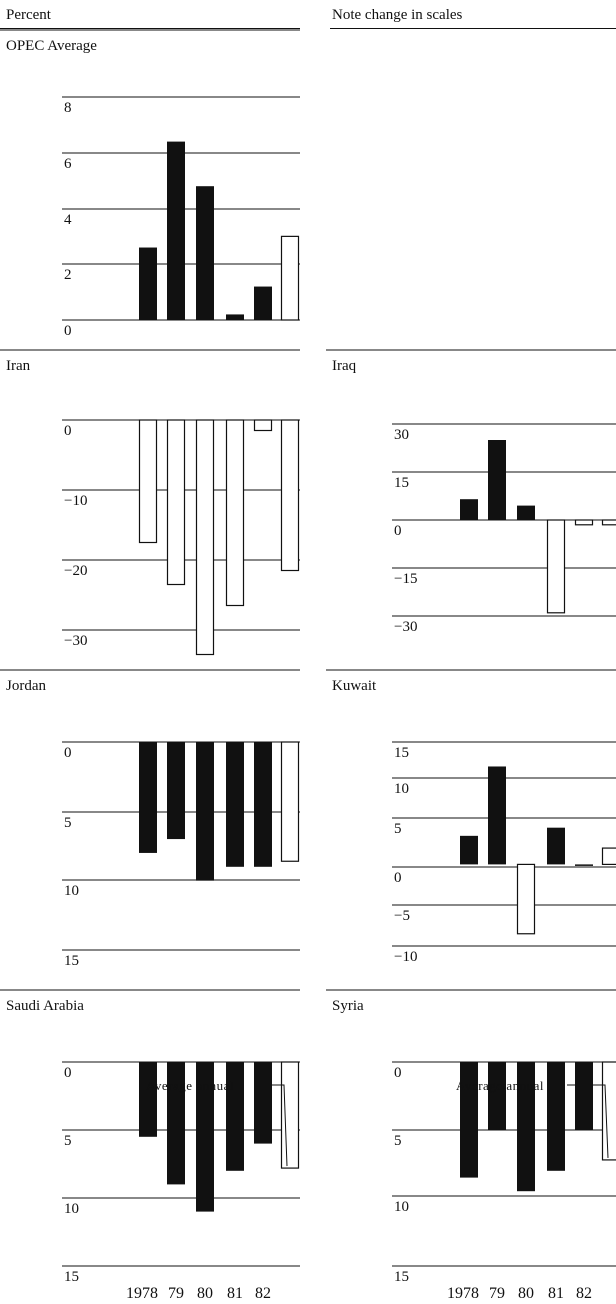 This screenshot has height=1304, width=616. Describe the element at coordinates (45, 1006) in the screenshot. I see `panel-title-saudi-arabia: Saudi Arabia` at that location.